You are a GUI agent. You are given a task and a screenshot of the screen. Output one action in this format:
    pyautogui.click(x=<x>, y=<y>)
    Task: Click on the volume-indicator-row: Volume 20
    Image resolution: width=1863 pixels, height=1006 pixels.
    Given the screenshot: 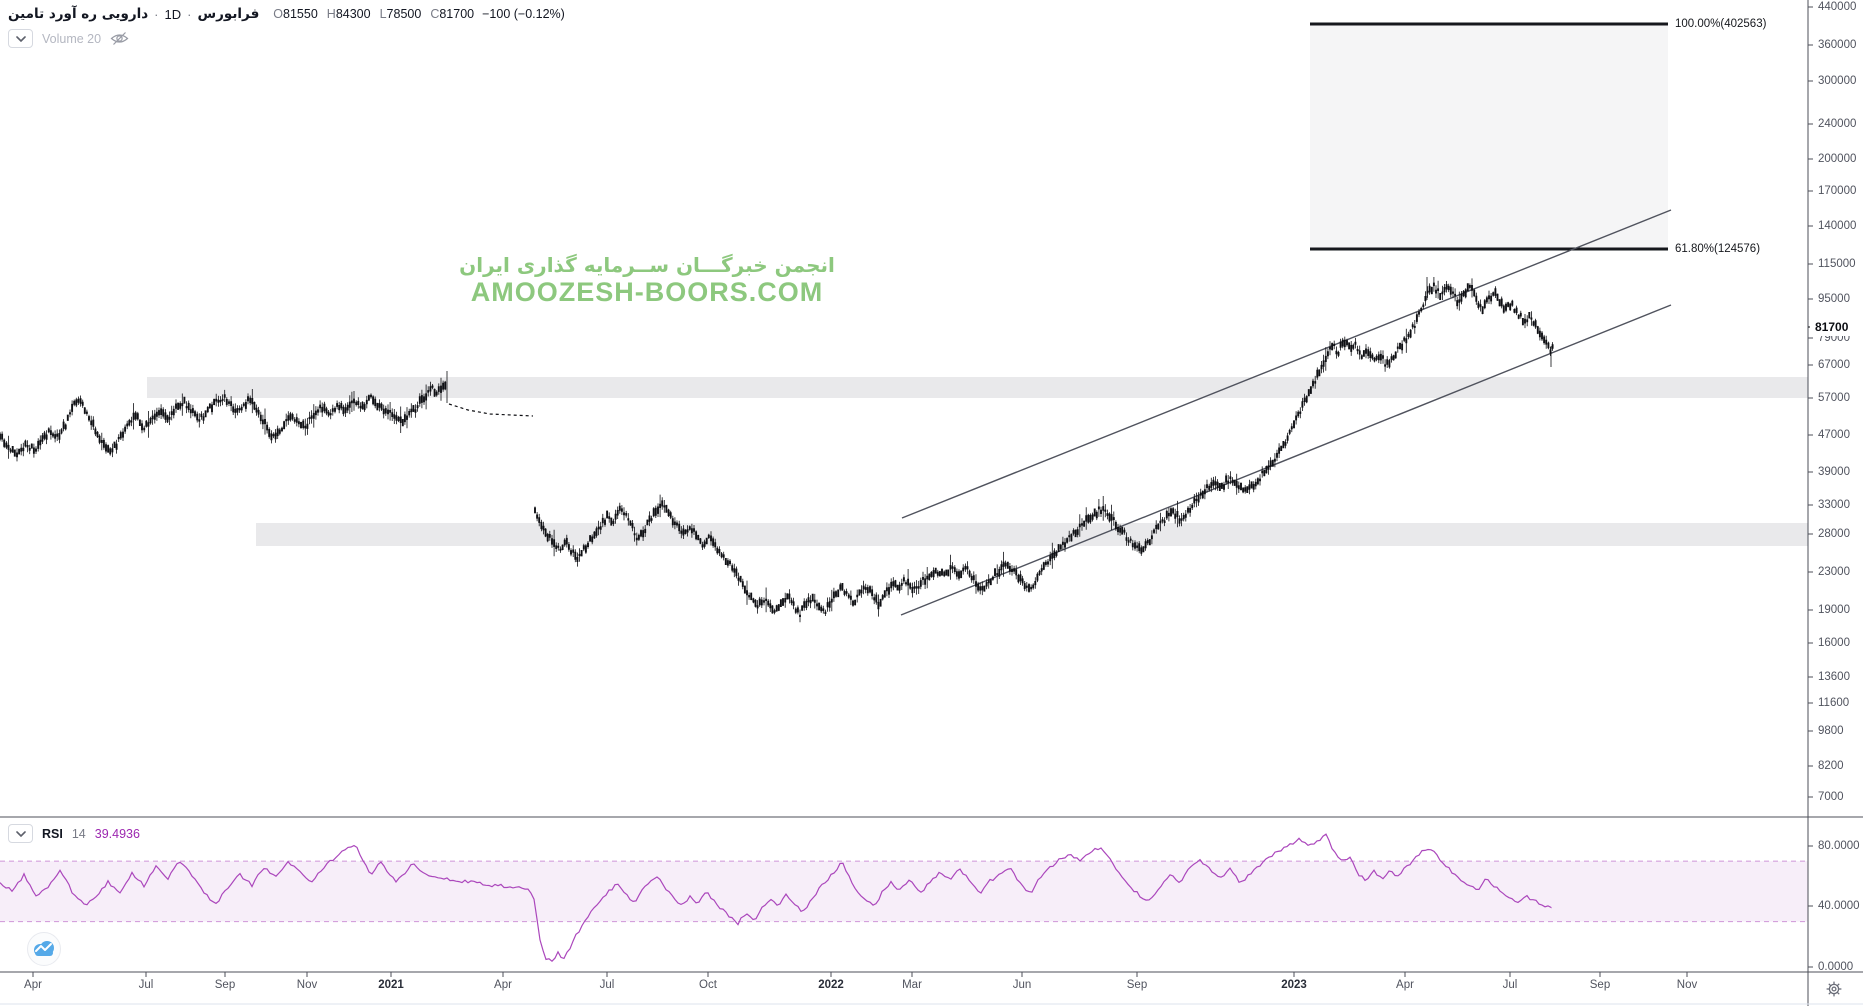 What is the action you would take?
    pyautogui.click(x=68, y=38)
    